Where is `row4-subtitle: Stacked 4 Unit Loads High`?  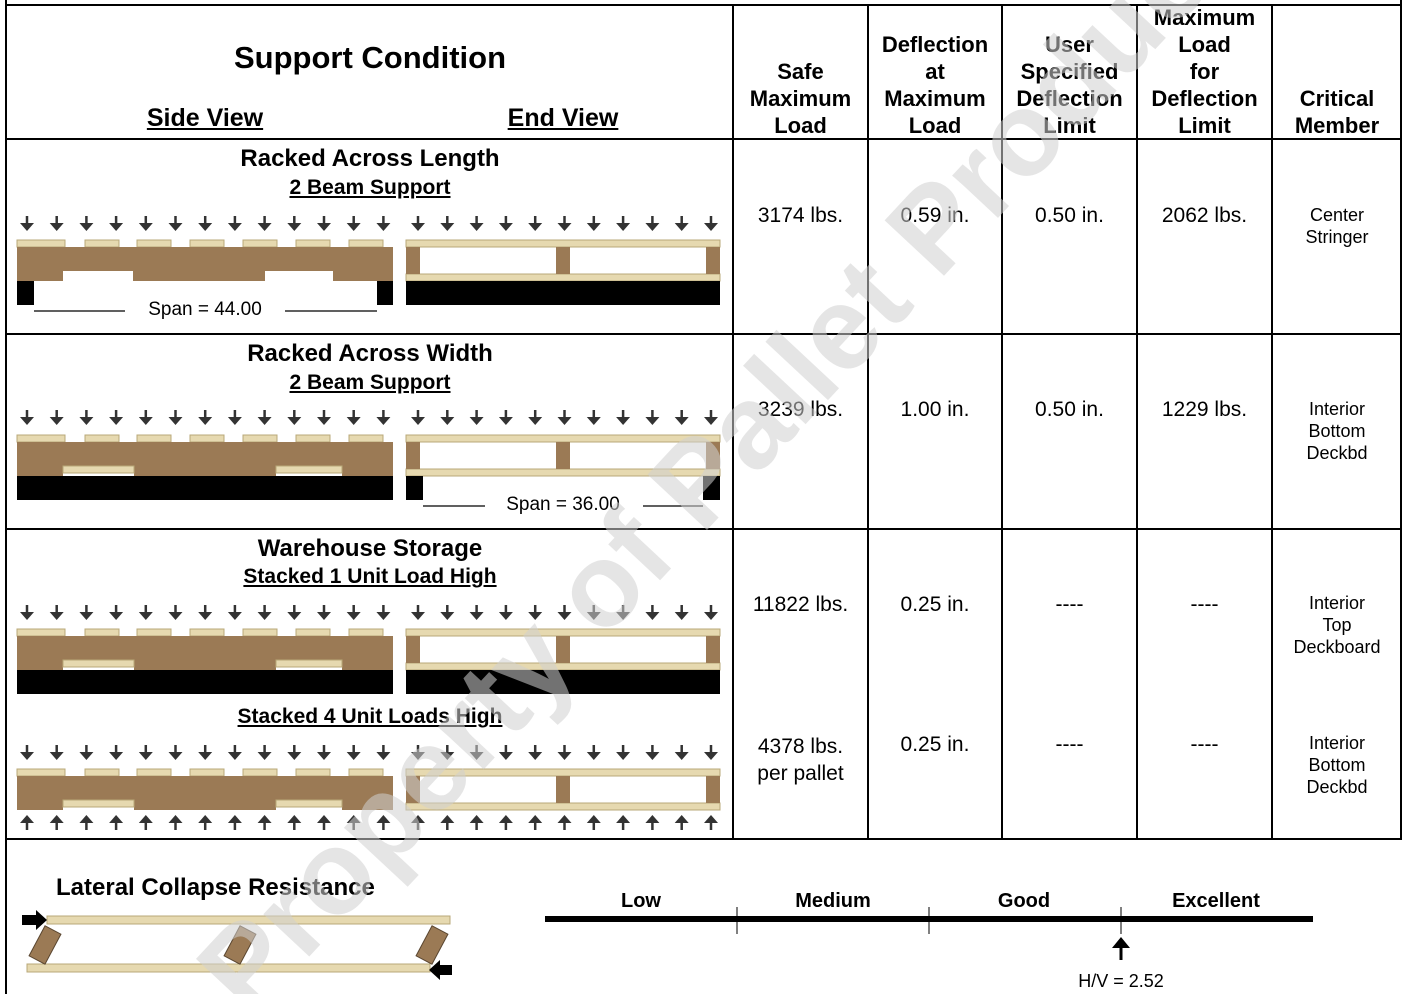
row4-subtitle: Stacked 4 Unit Loads High is located at coordinates (370, 716).